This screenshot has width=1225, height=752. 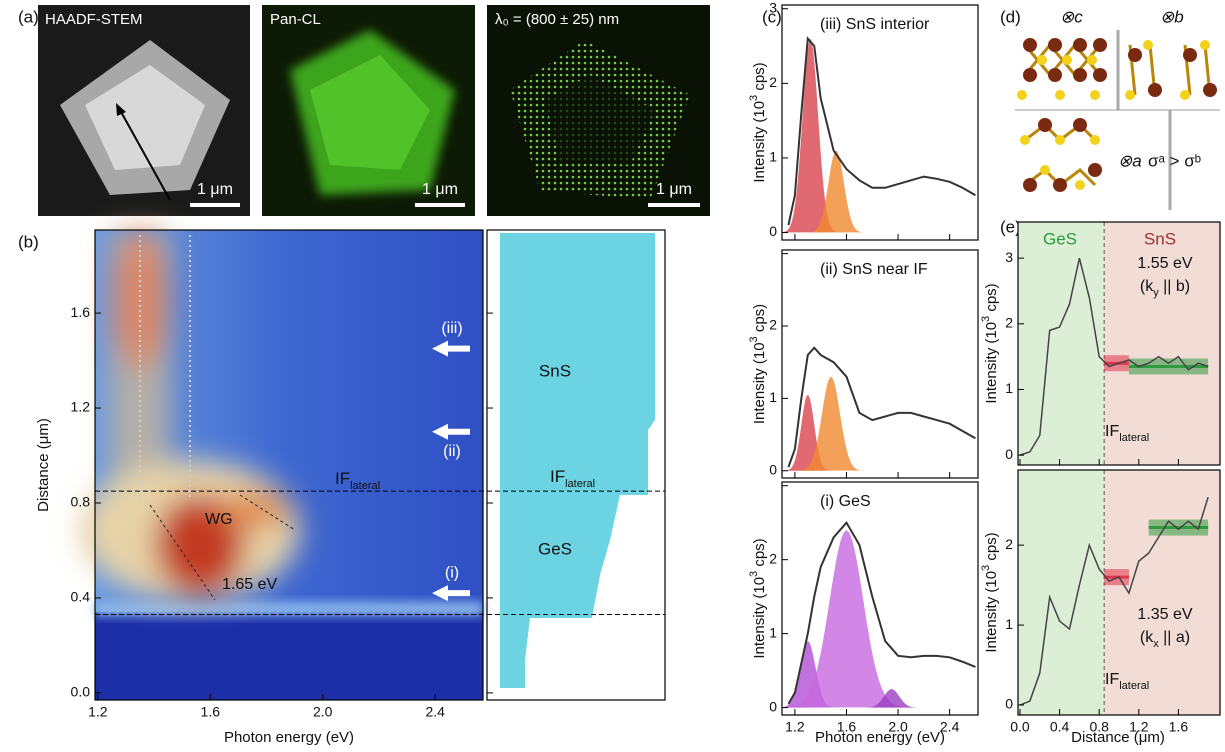 I want to click on polarization-label: (ky || b), so click(x=1165, y=288).